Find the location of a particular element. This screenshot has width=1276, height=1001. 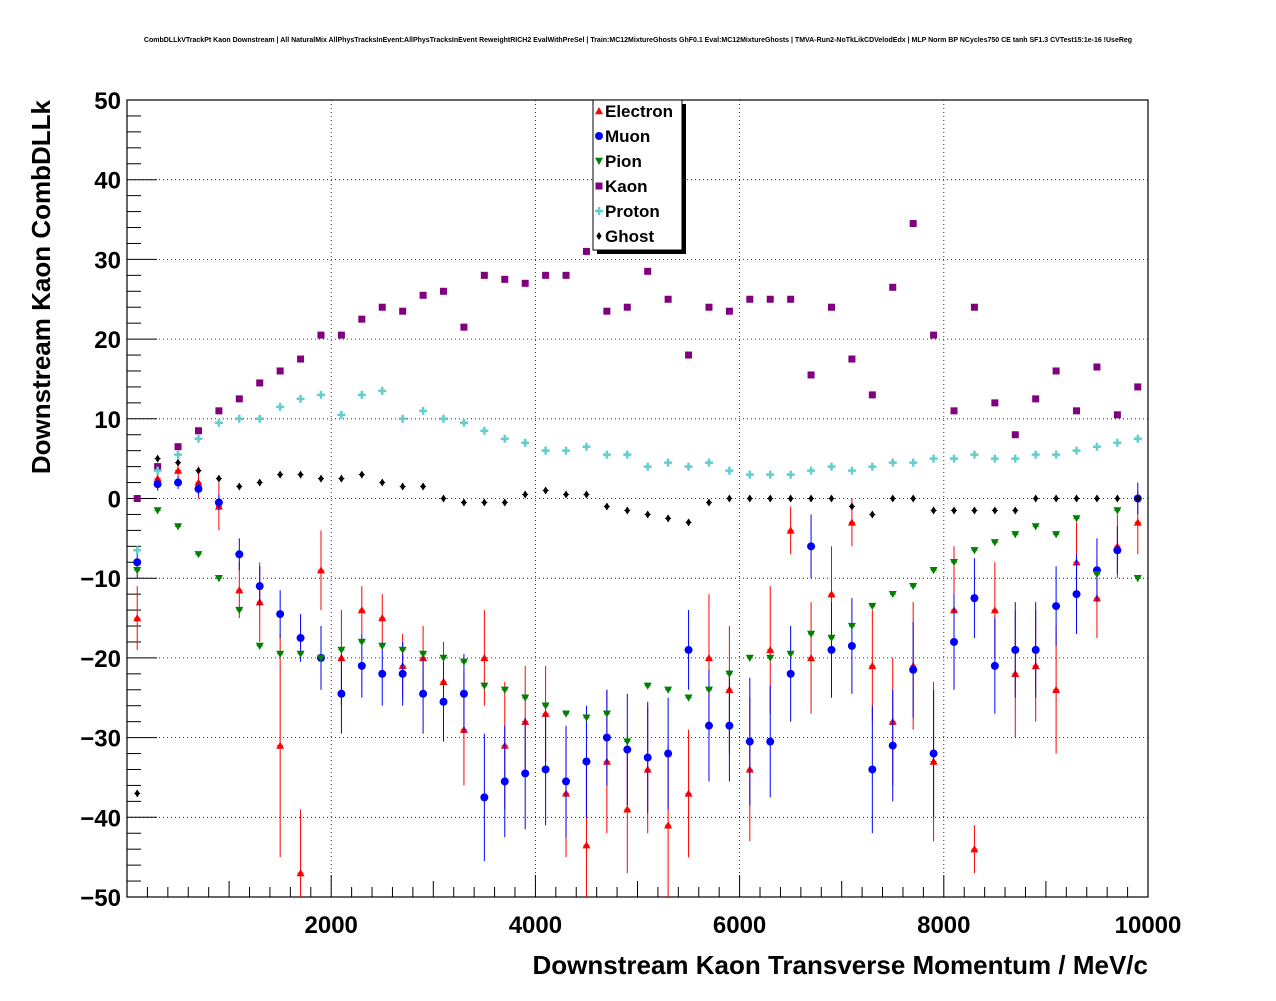

legend-label-kaon: Kaon is located at coordinates (626, 186).